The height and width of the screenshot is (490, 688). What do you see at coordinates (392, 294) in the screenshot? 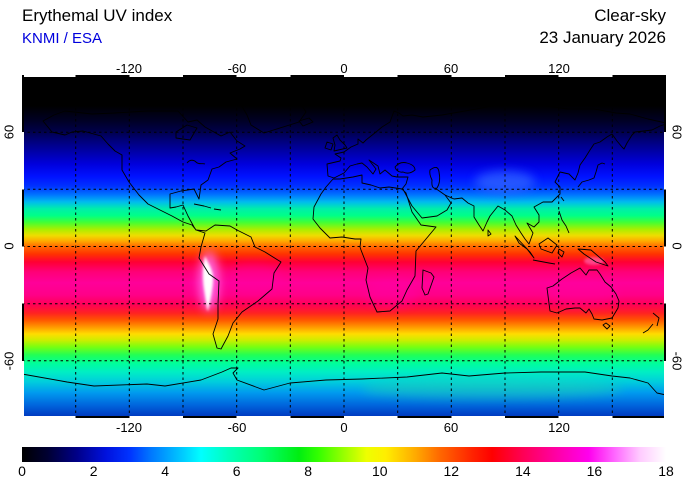
I see `southern-africa-high-uv-patch` at bounding box center [392, 294].